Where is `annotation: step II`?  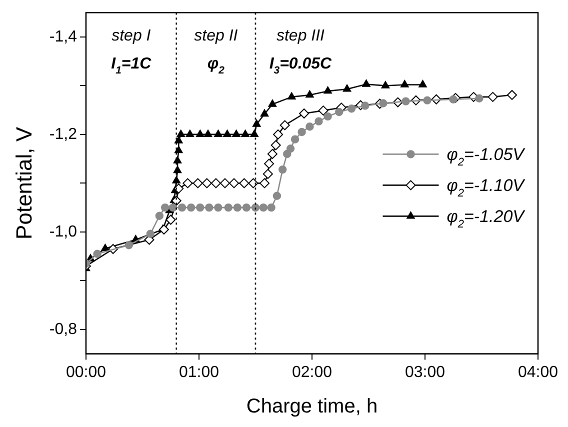
annotation: step II is located at coordinates (216, 36).